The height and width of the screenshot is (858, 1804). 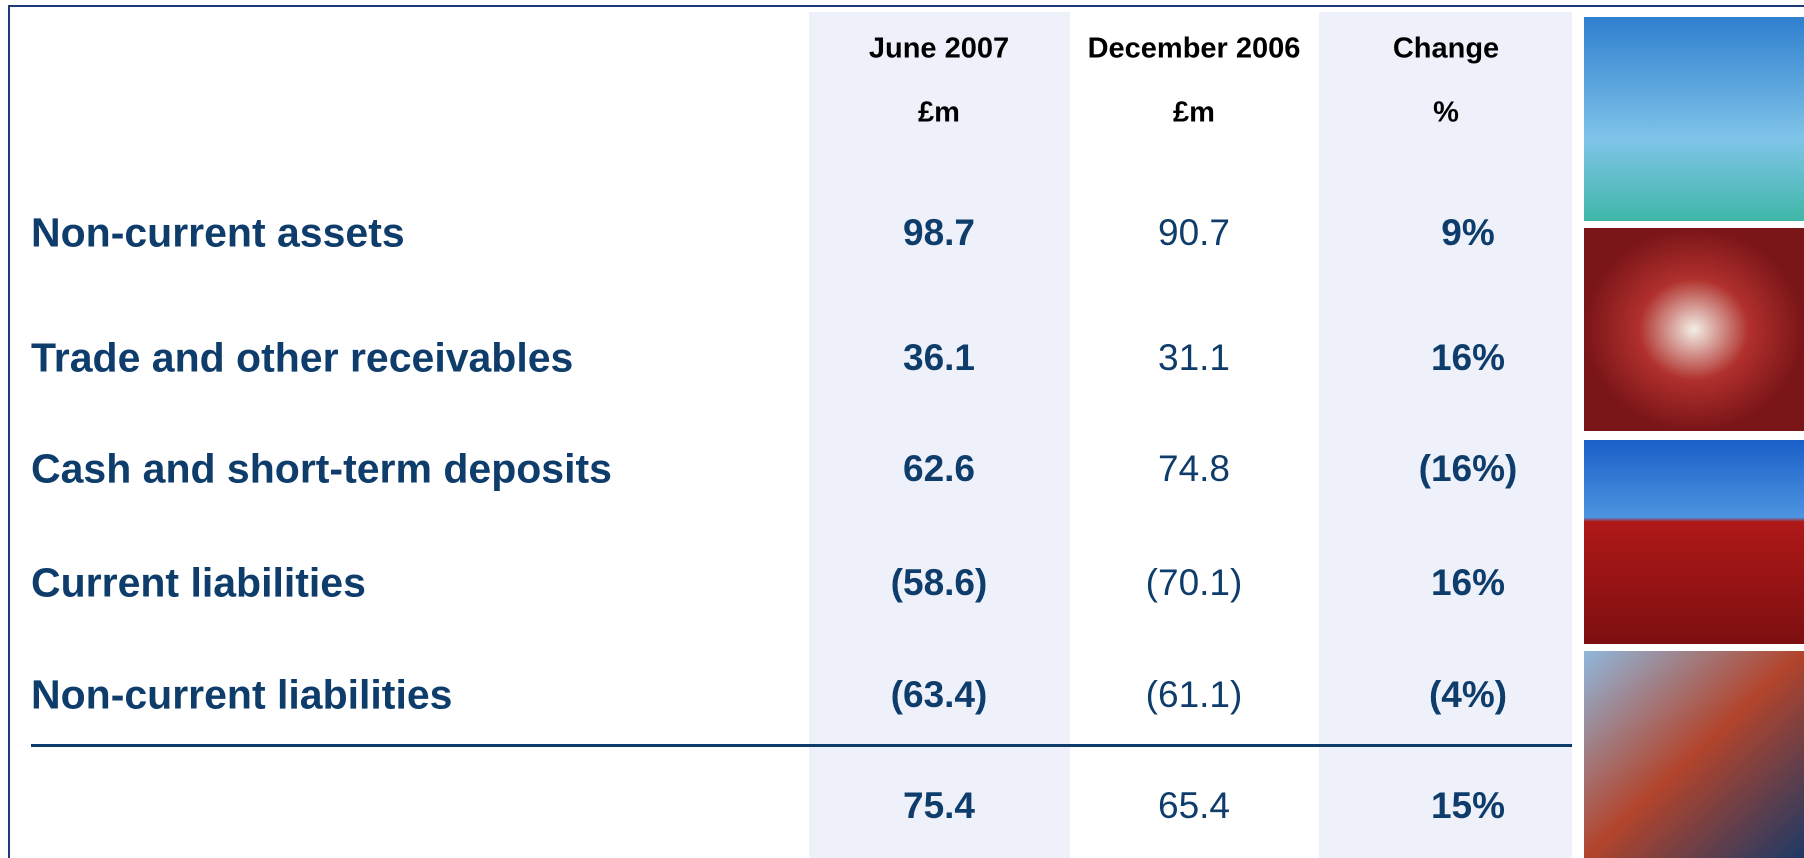 I want to click on left-border, so click(x=9, y=431).